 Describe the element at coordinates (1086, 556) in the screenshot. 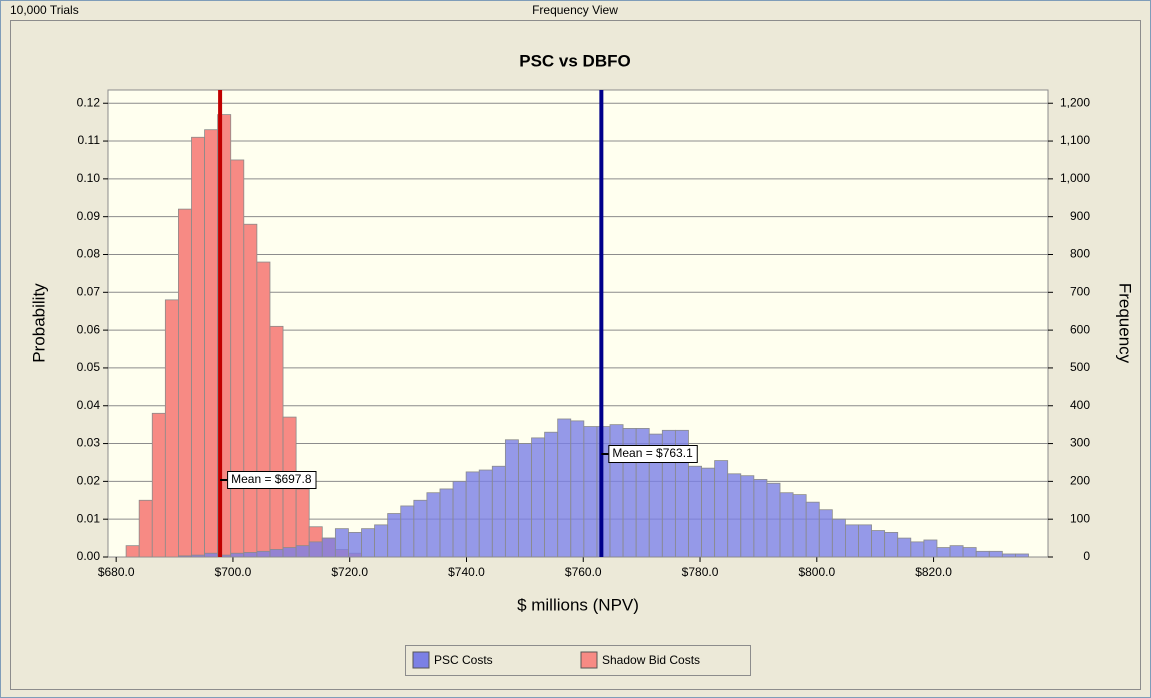

I see `y2-tick-label: 0` at that location.